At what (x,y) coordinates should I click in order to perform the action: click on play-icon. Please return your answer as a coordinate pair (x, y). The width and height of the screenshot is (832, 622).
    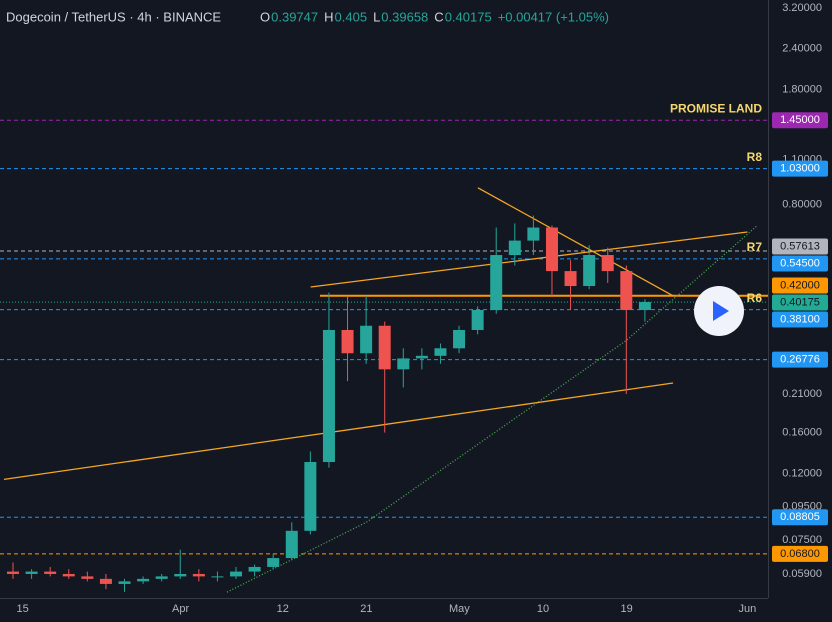
    Looking at the image, I should click on (721, 311).